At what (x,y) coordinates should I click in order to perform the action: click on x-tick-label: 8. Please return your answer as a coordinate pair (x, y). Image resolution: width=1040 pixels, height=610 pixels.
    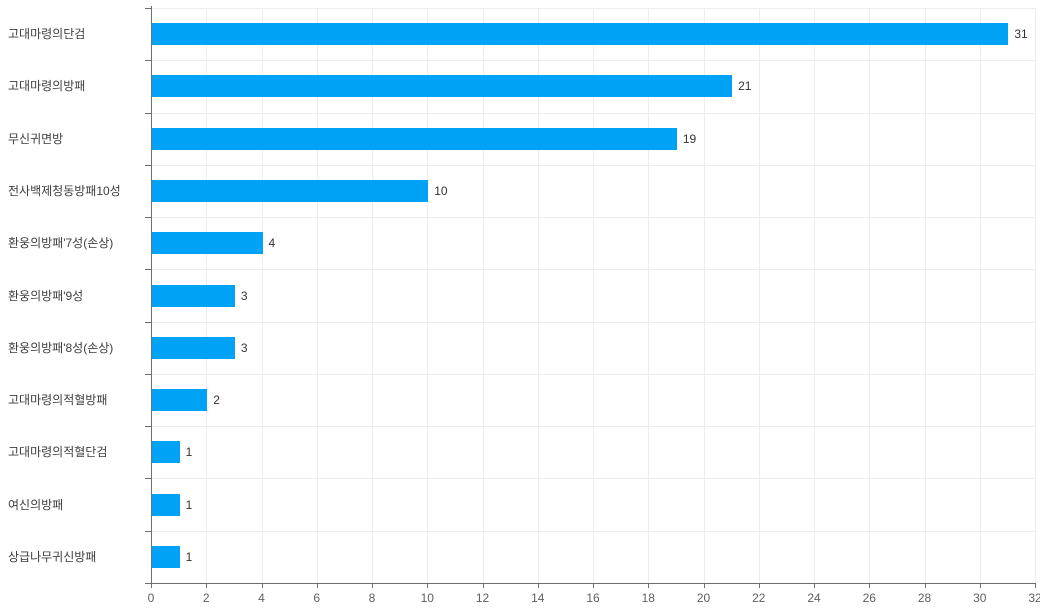
    Looking at the image, I should click on (372, 598).